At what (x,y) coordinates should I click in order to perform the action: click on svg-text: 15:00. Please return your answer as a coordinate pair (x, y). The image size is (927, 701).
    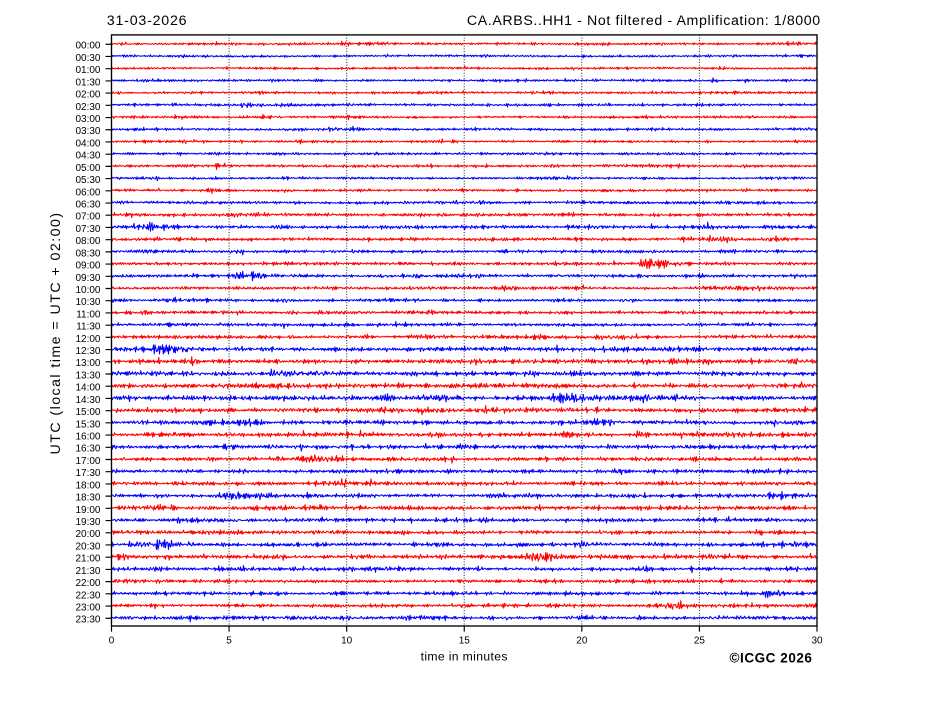
    Looking at the image, I should click on (87, 412).